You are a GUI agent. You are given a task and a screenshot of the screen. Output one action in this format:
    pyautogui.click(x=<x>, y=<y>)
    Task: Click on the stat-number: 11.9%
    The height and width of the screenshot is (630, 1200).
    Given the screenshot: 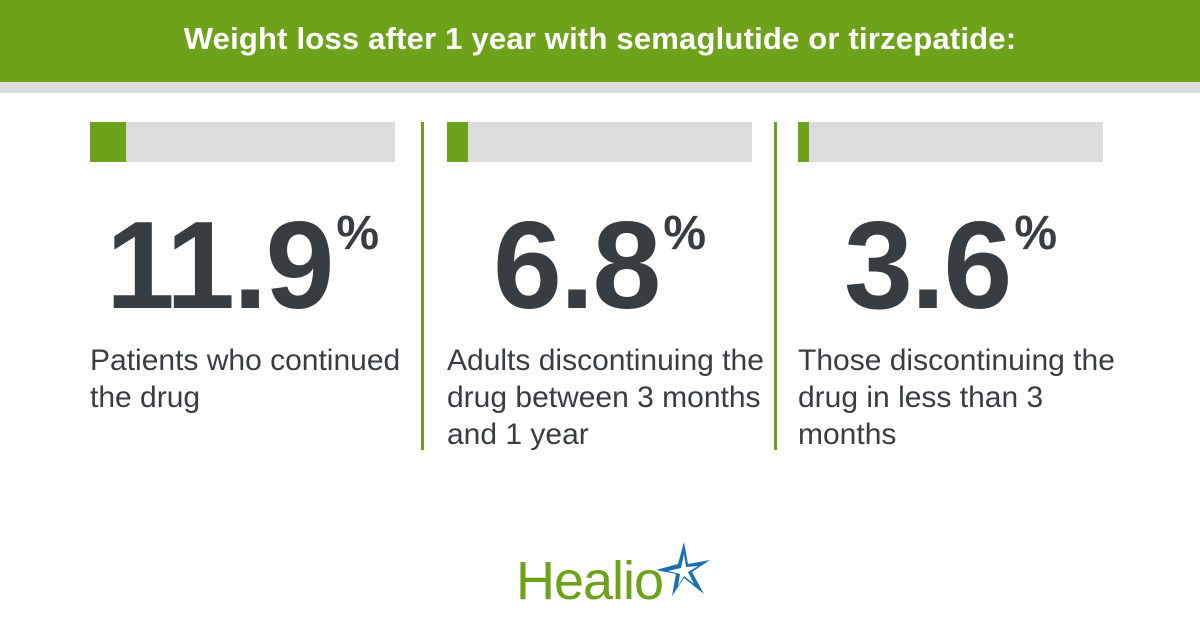 What is the action you would take?
    pyautogui.click(x=242, y=266)
    